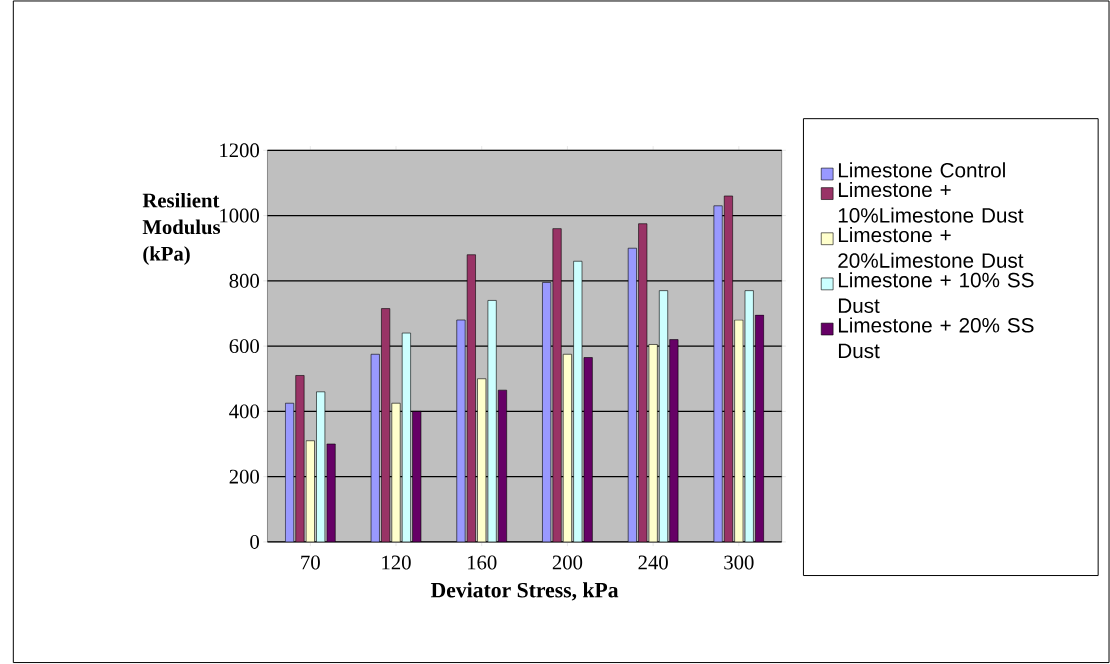 This screenshot has width=1110, height=664. Describe the element at coordinates (936, 338) in the screenshot. I see `legend-label: Limestone + 20% SS Dust` at that location.